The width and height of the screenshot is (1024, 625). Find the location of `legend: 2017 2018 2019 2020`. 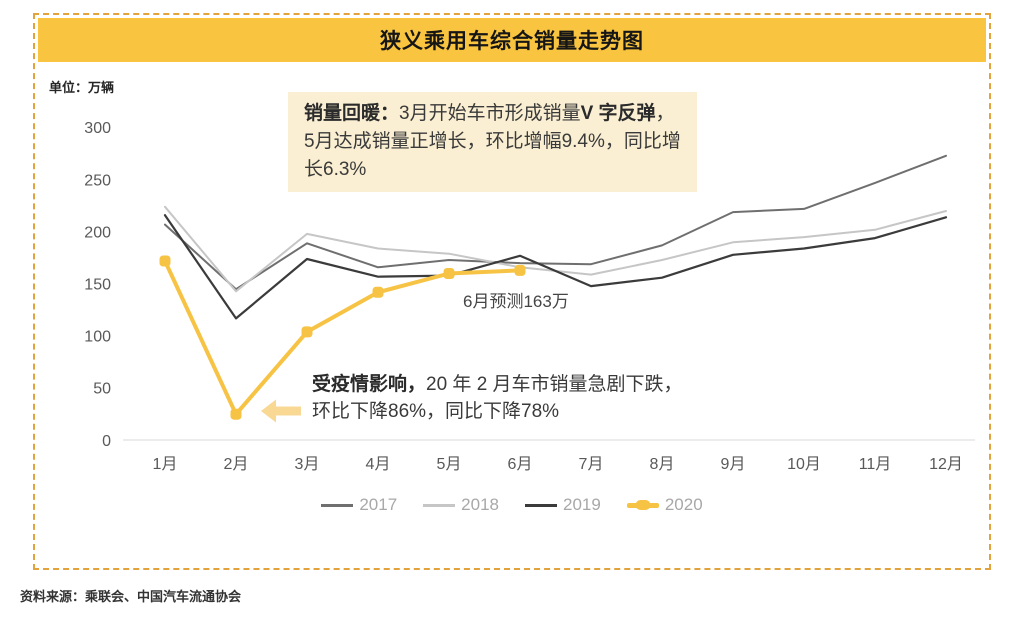

legend: 2017 2018 2019 2020 is located at coordinates (512, 505).